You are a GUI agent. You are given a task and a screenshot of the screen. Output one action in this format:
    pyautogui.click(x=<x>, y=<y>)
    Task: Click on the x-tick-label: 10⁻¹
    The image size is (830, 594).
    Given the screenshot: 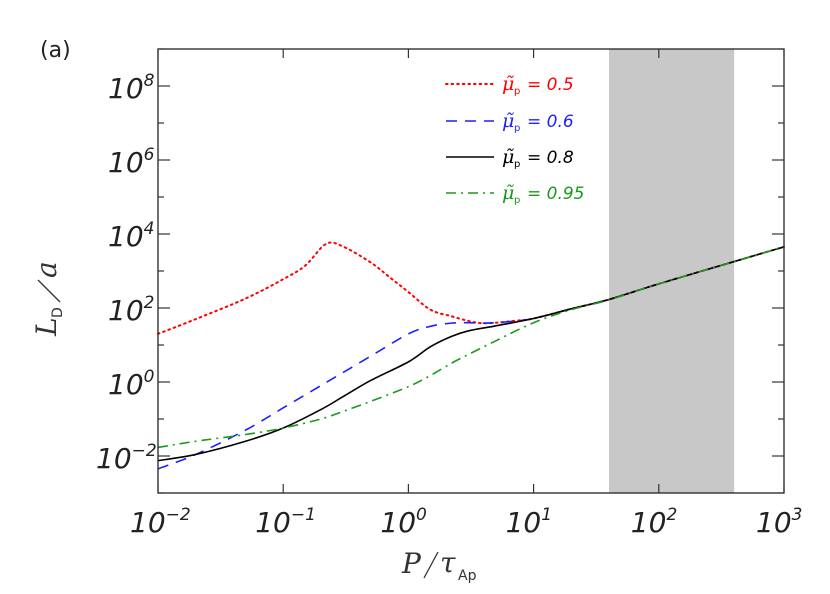 What is the action you would take?
    pyautogui.click(x=285, y=522)
    